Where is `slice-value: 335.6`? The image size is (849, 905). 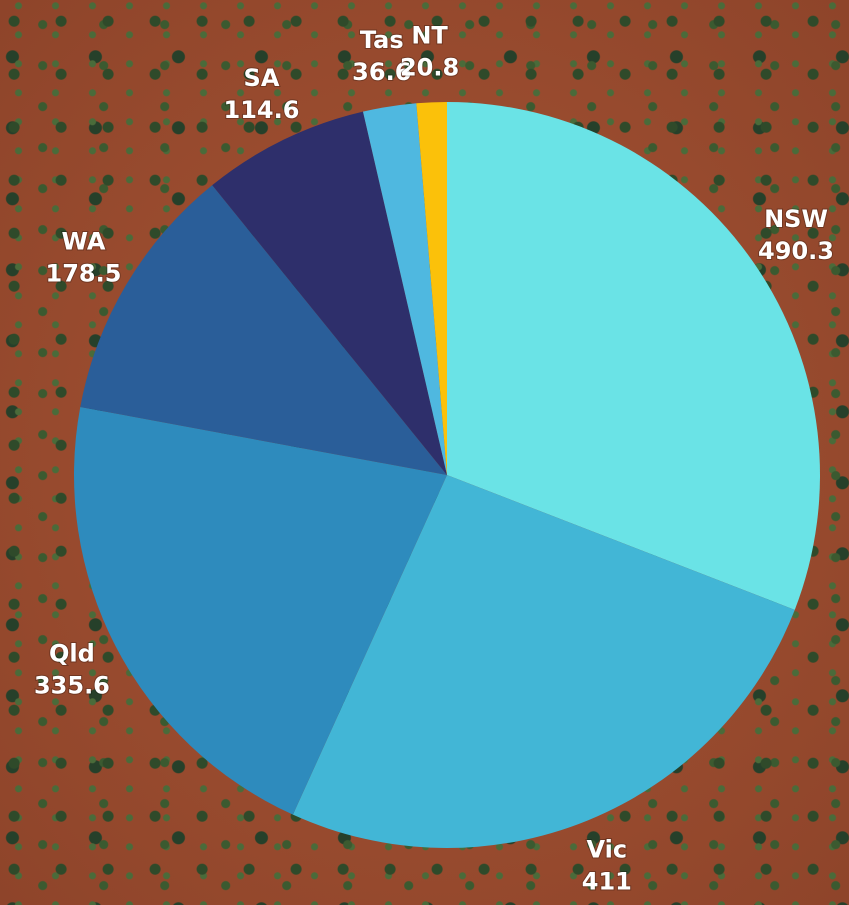 slice-value: 335.6 is located at coordinates (72, 686).